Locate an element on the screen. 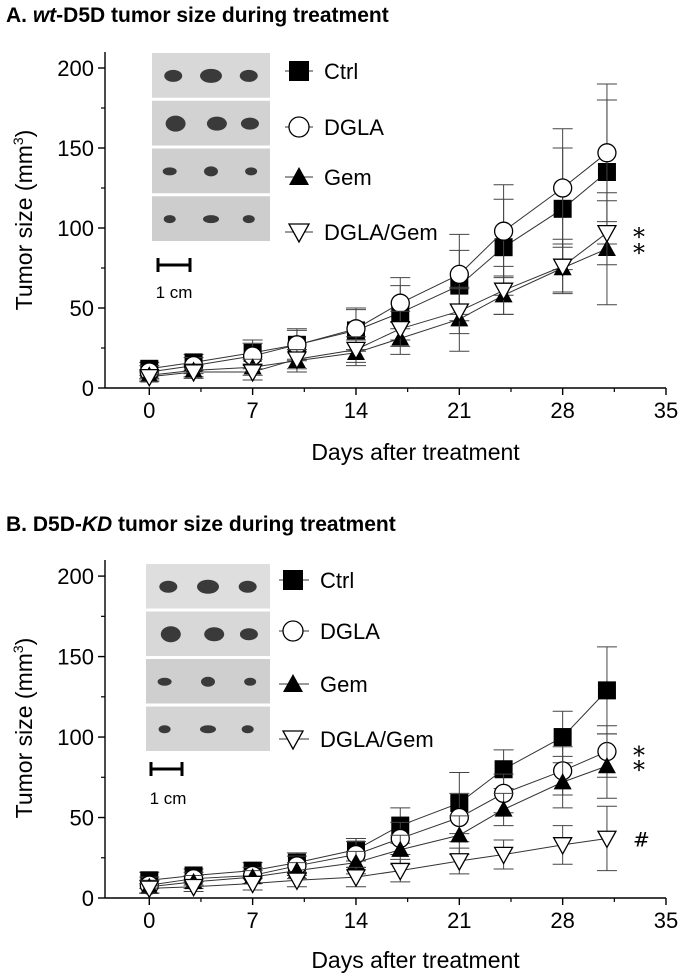  y-axis-title-main-b: Tumor size (mm is located at coordinates (24, 735).